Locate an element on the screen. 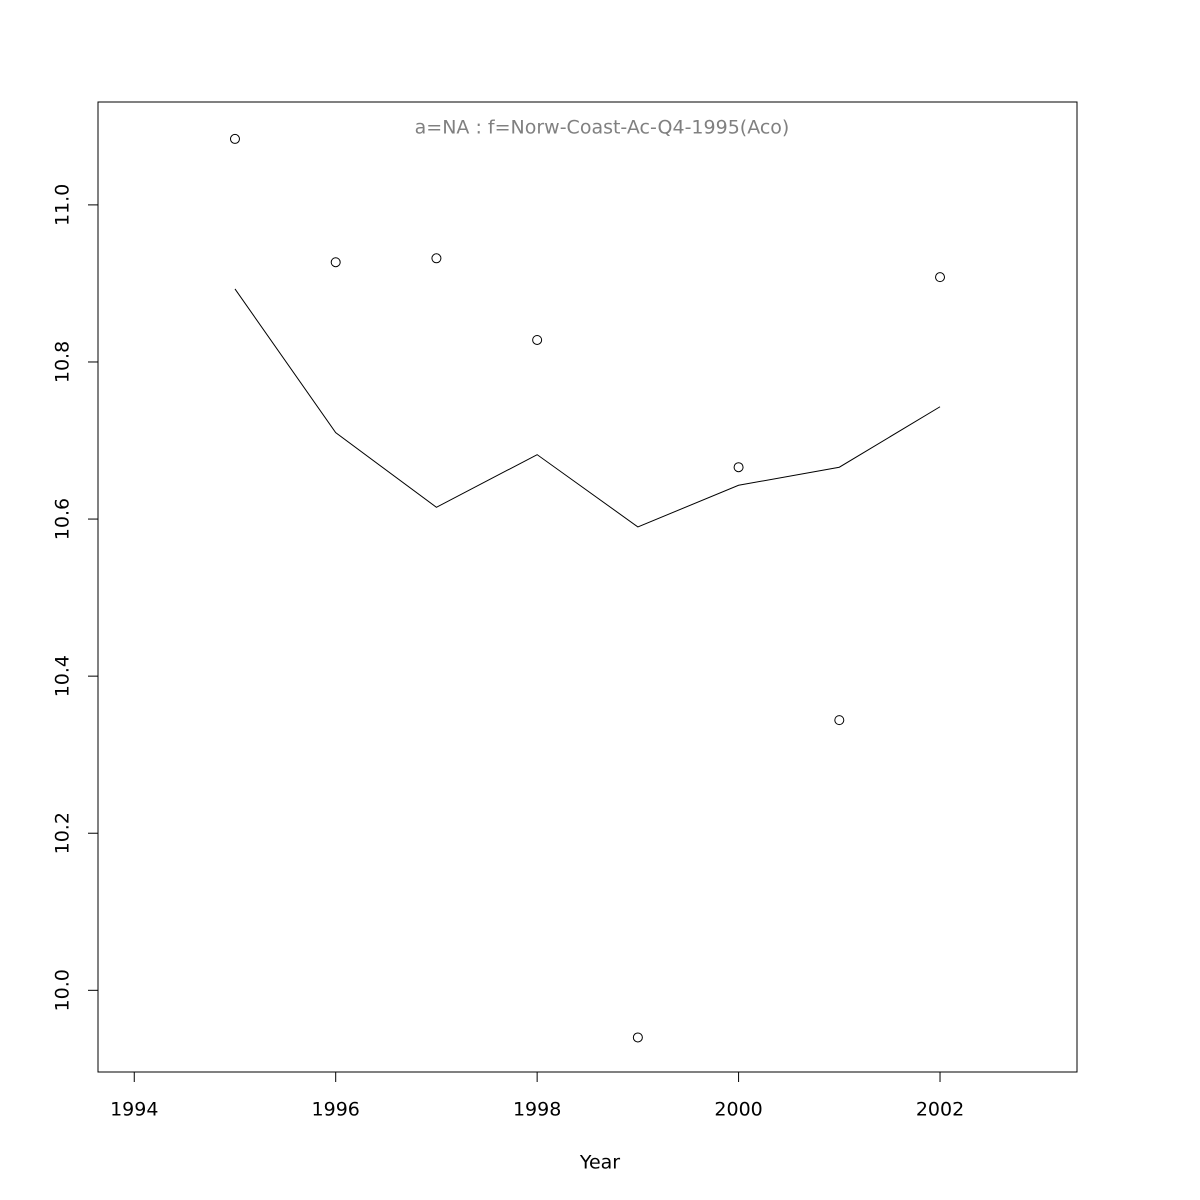  chart-title: a=NA : f=Norw-Coast-Ac-Q4-1995(Aco) is located at coordinates (602, 128).